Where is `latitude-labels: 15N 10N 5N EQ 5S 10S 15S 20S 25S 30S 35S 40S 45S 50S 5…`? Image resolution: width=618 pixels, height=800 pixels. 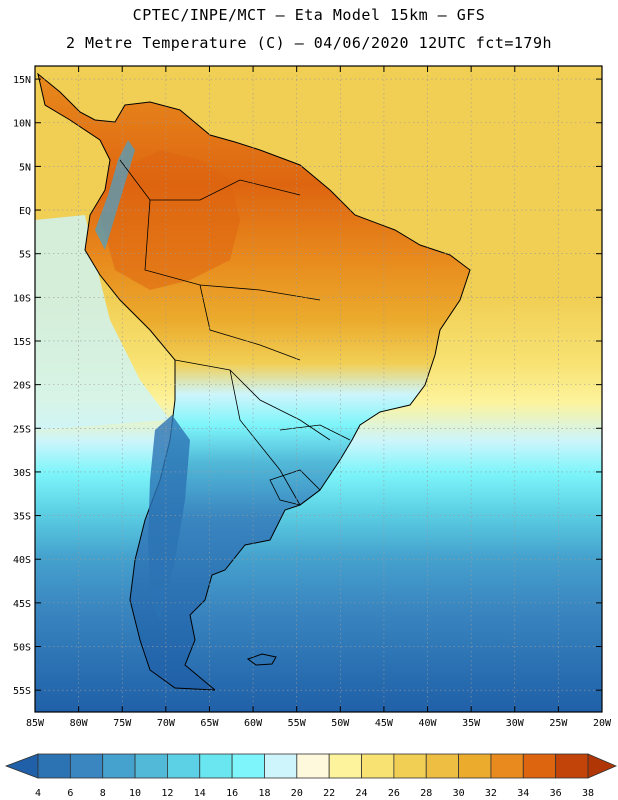 latitude-labels: 15N 10N 5N EQ 5S 10S 15S 20S 25S 30S 35S 40S 45S 50S 5… is located at coordinates (22, 386).